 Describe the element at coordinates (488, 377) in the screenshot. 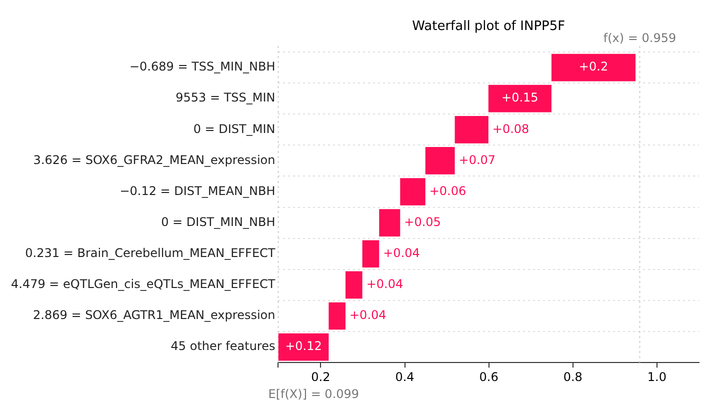

I see `x-tick-label: 0.6` at that location.